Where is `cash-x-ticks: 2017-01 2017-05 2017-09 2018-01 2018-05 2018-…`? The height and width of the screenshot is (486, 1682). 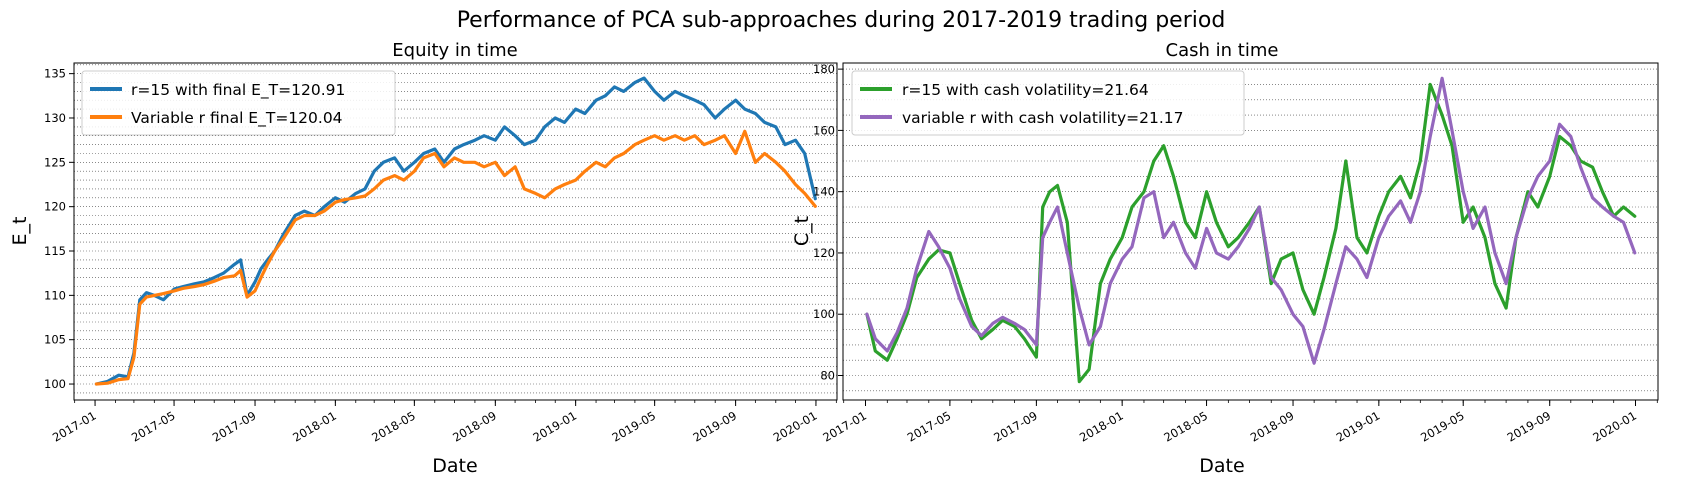
cash-x-ticks: 2017-01 2017-05 2017-09 2018-01 2018-05 2018-… is located at coordinates (1239, 422).